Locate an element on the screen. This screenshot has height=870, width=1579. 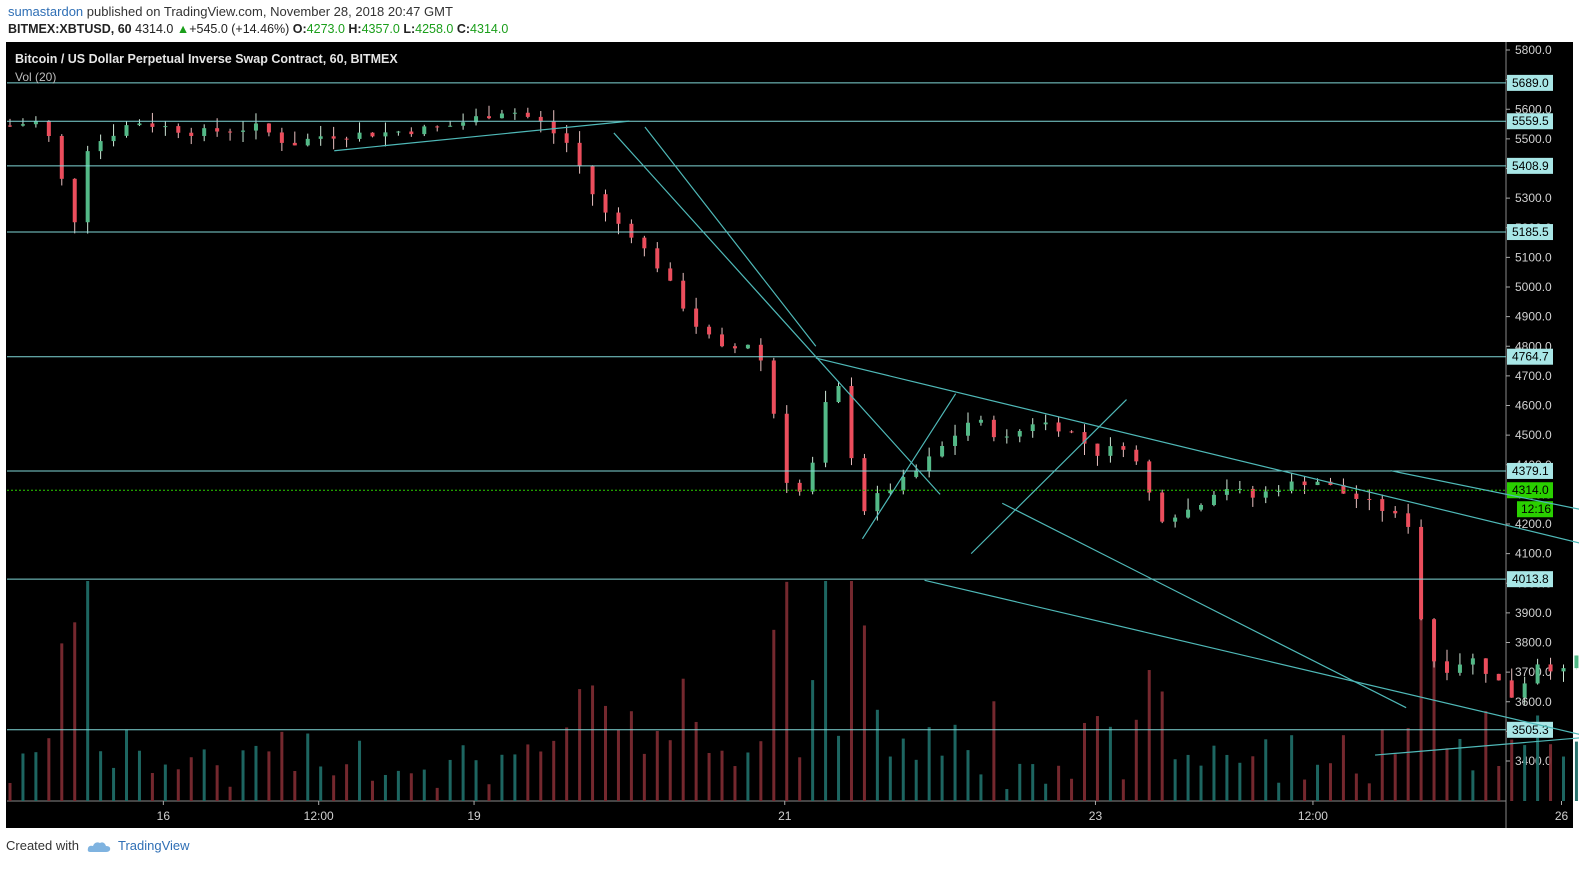
level-price-label: 5408.9 is located at coordinates (1530, 166).